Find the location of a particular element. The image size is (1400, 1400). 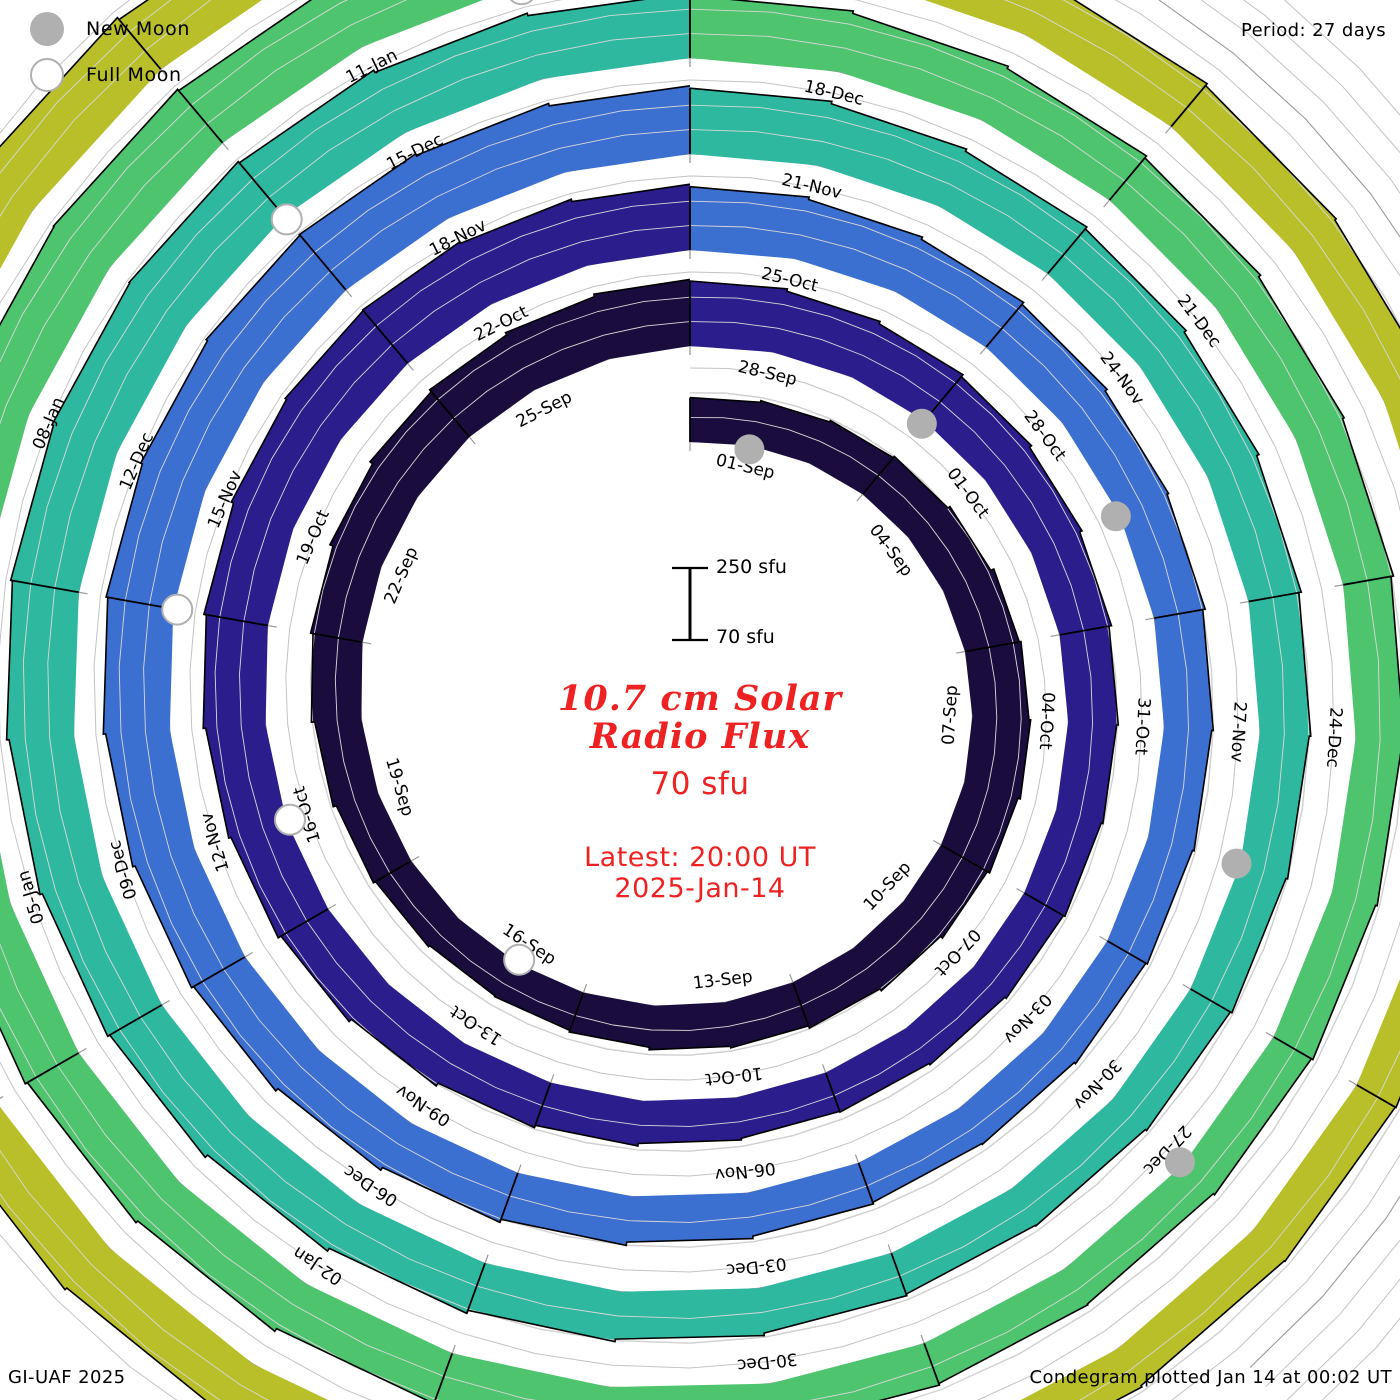

date-label: 28-Sep is located at coordinates (767, 373).